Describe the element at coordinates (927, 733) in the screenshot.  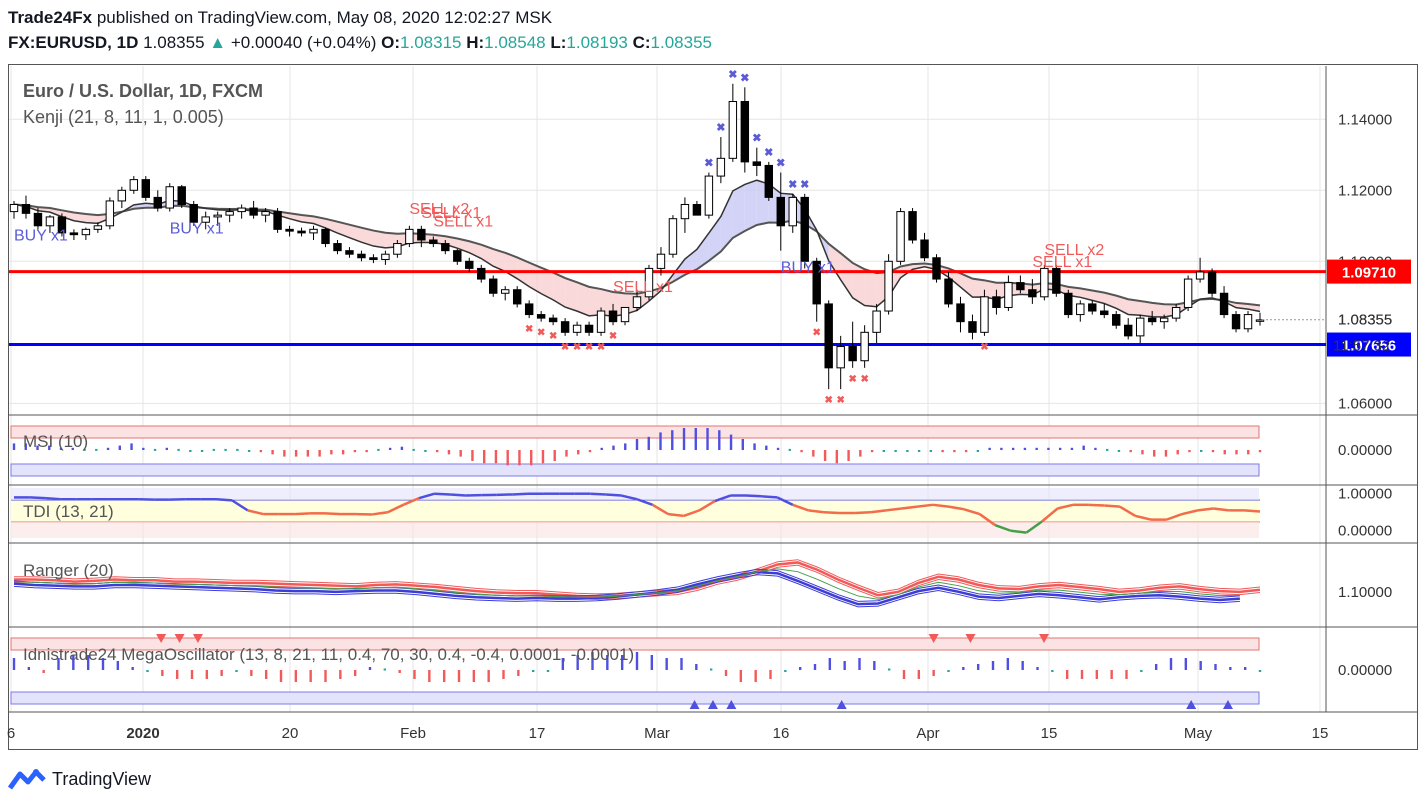
I see `x-tick-label: Apr` at that location.